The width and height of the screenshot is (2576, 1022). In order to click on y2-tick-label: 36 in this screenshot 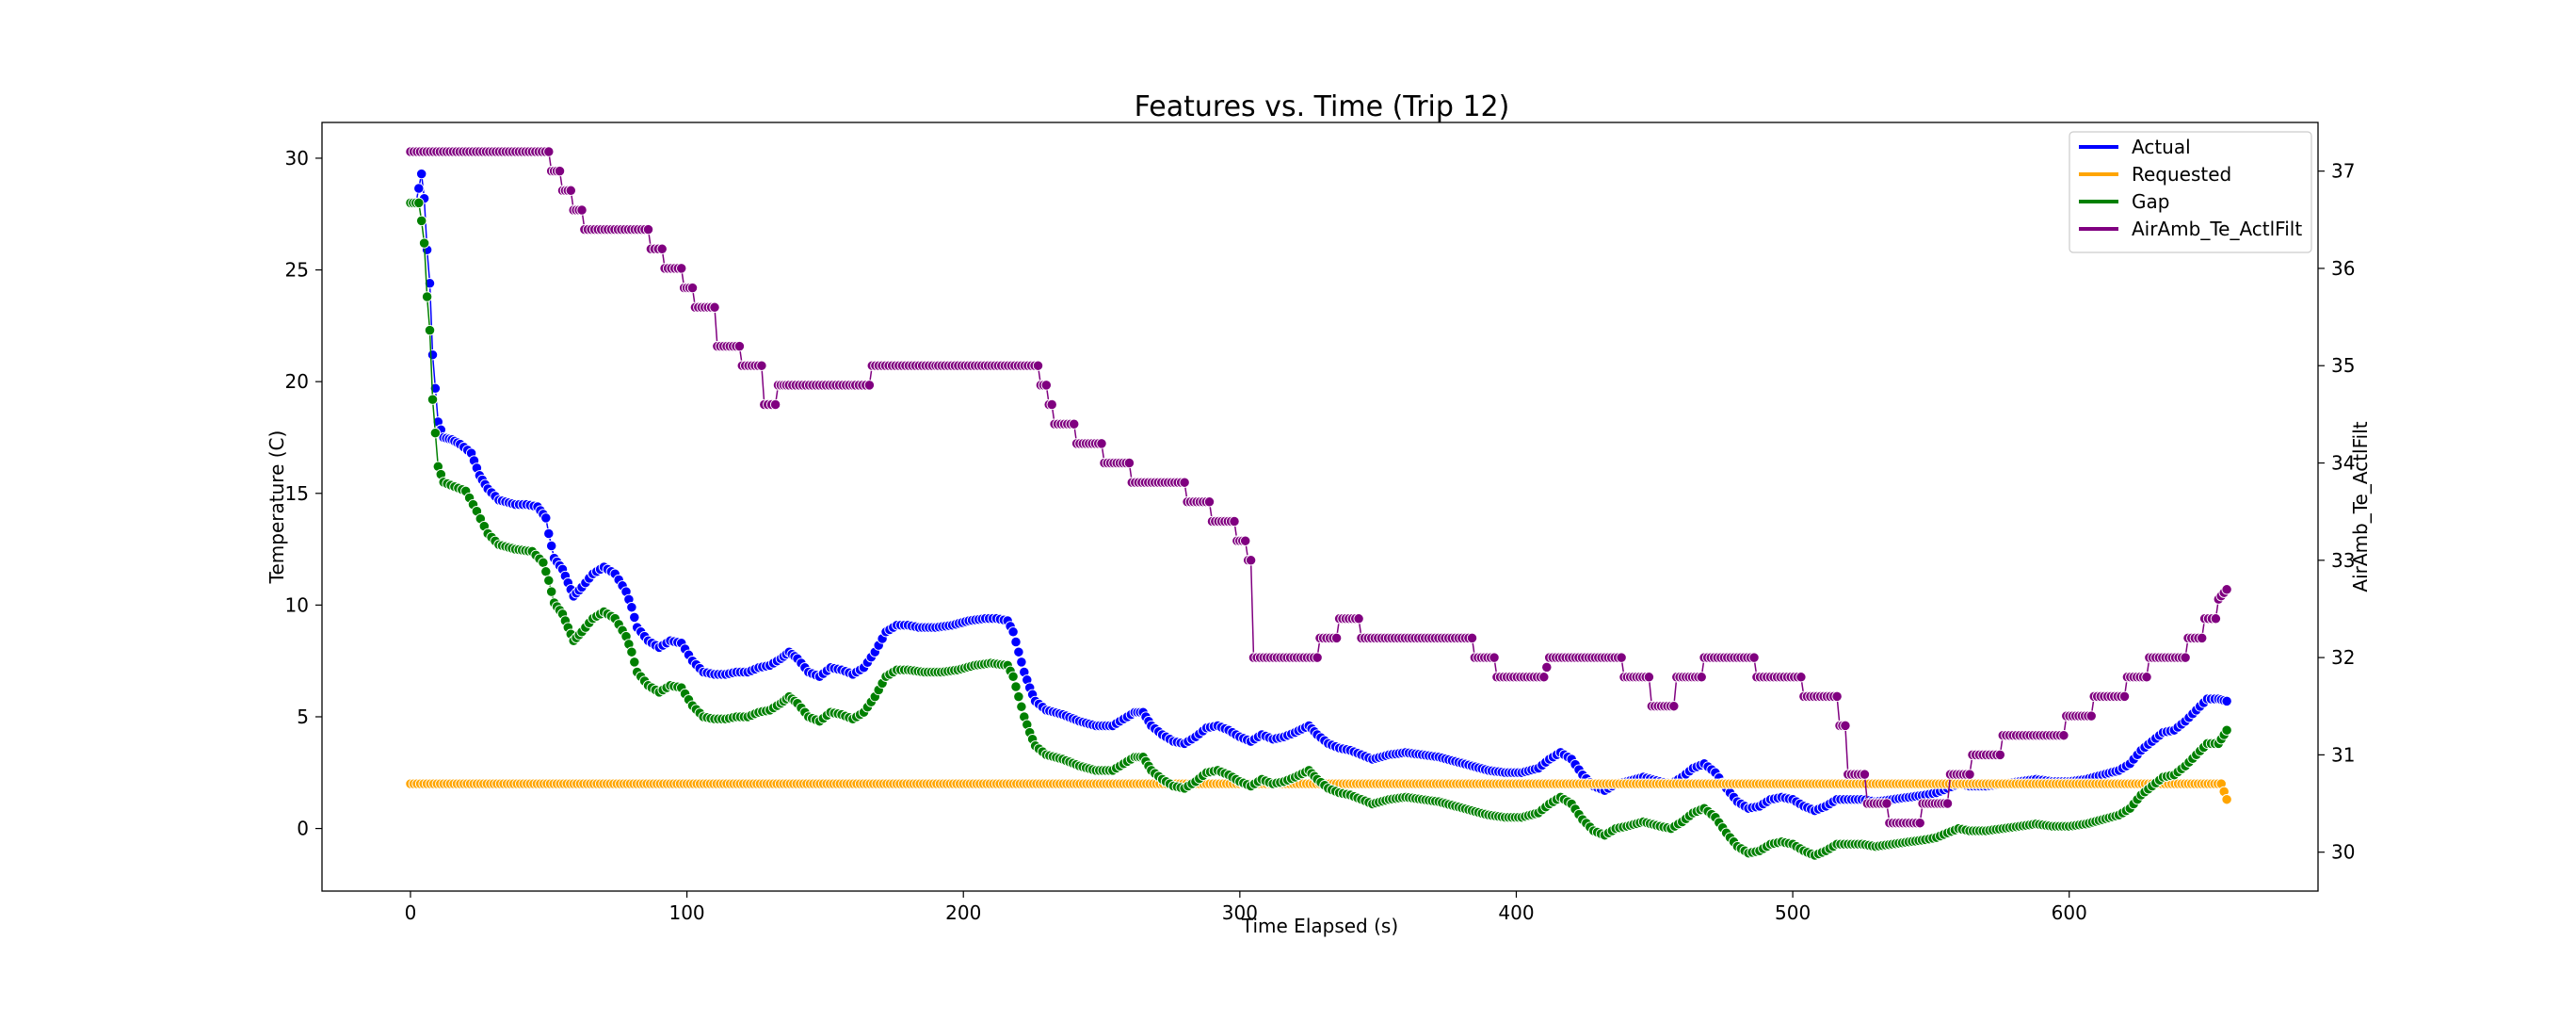, I will do `click(2343, 268)`.